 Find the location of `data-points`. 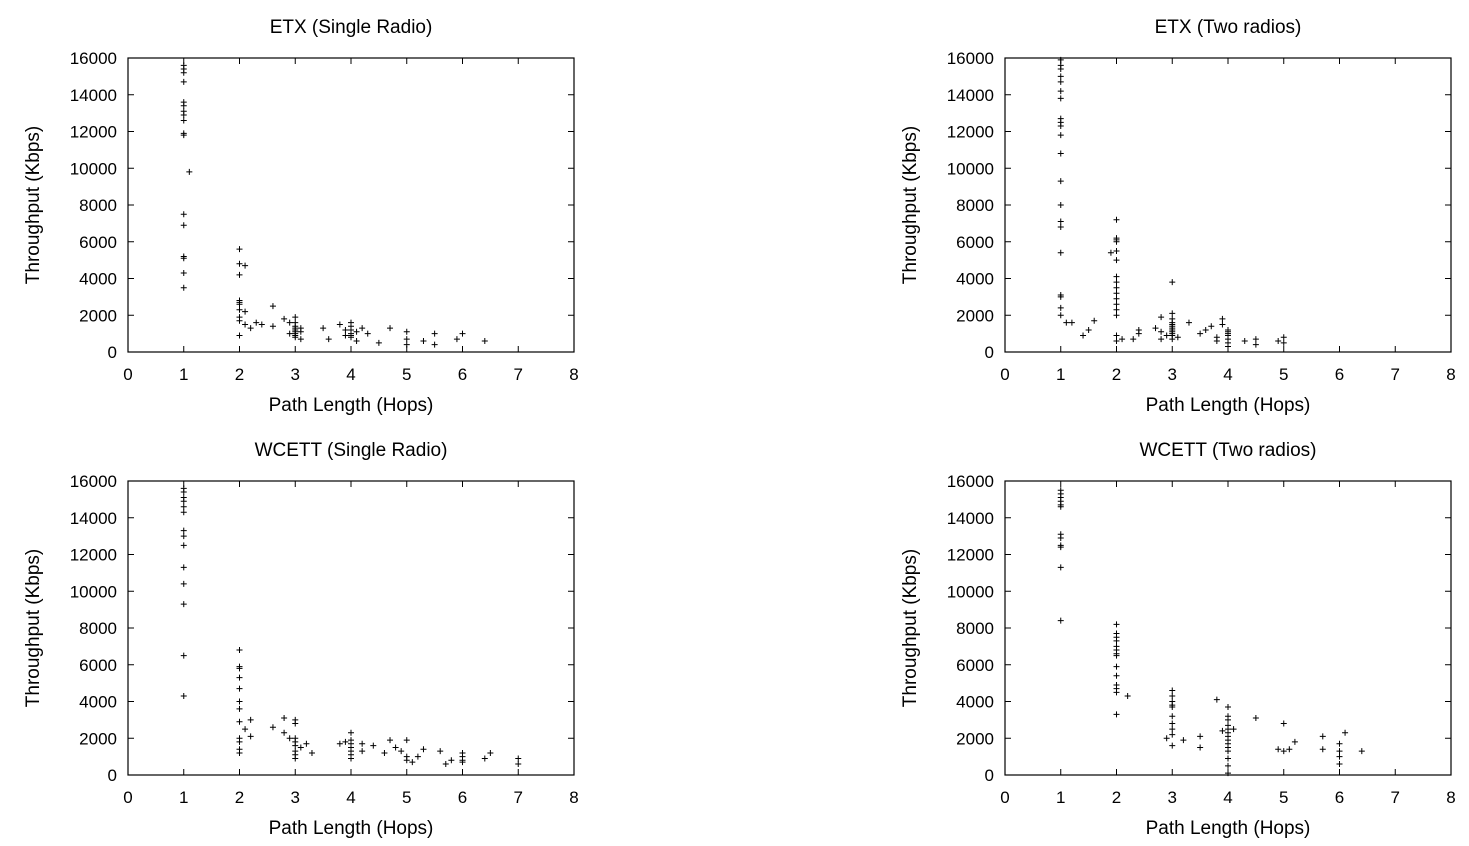

data-points is located at coordinates (1172, 203).